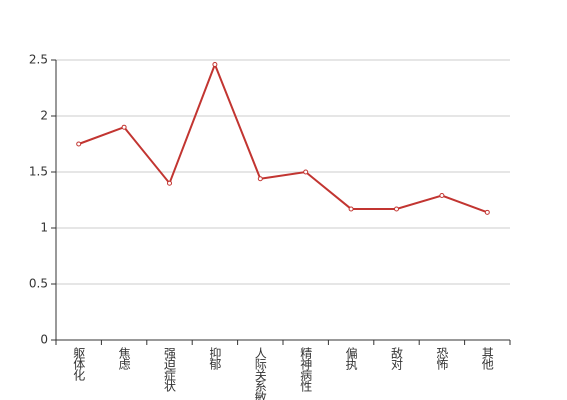  I want to click on x-tick-label: 偏执, so click(351, 358).